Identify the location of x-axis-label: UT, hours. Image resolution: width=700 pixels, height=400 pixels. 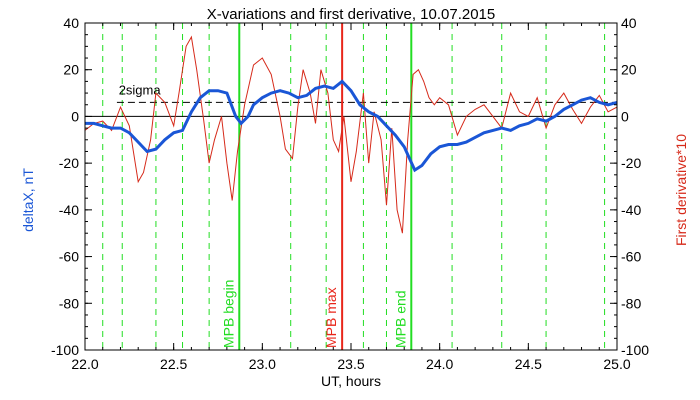
(351, 381).